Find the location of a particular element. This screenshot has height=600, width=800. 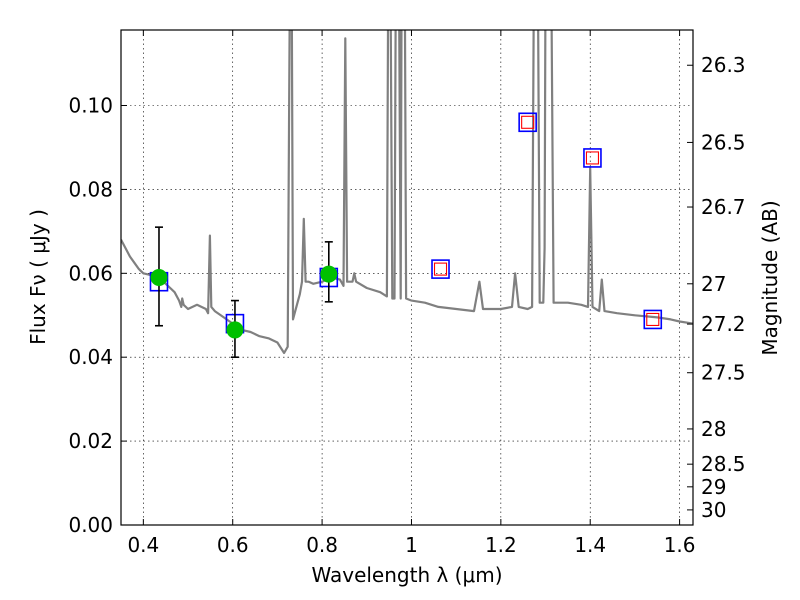

y-tick-label: 0.06 is located at coordinates (90, 273).